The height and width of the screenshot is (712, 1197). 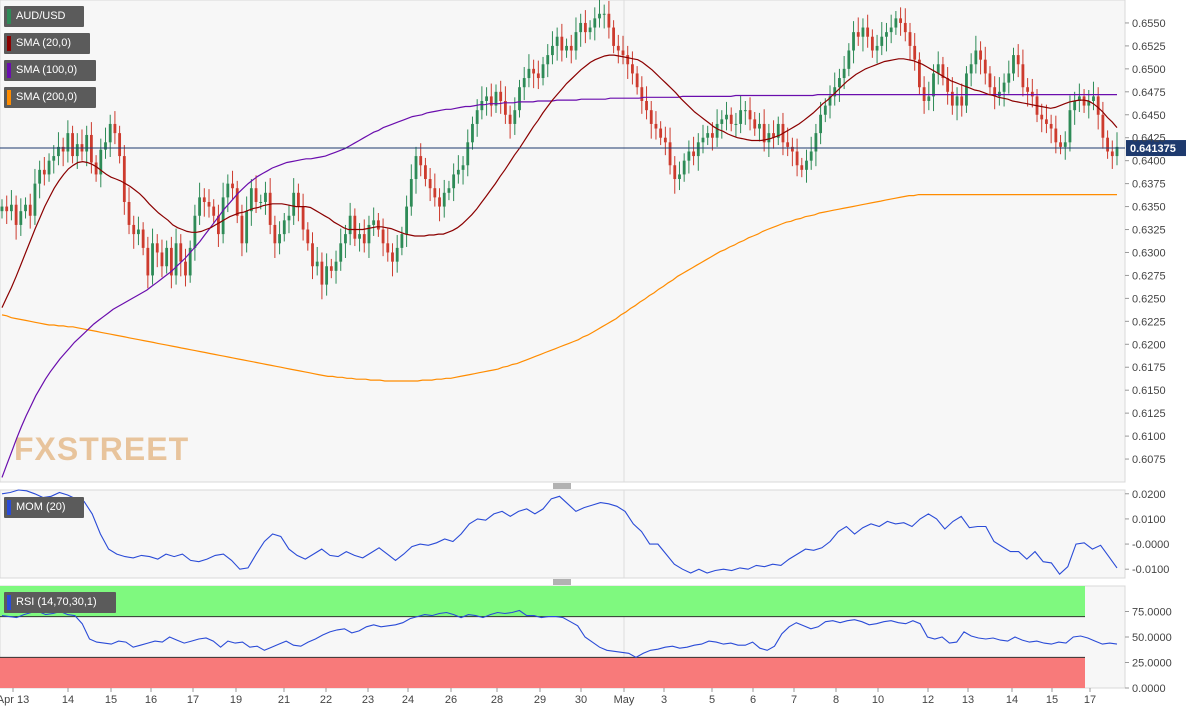 What do you see at coordinates (368, 700) in the screenshot?
I see `x-tick-label: 23` at bounding box center [368, 700].